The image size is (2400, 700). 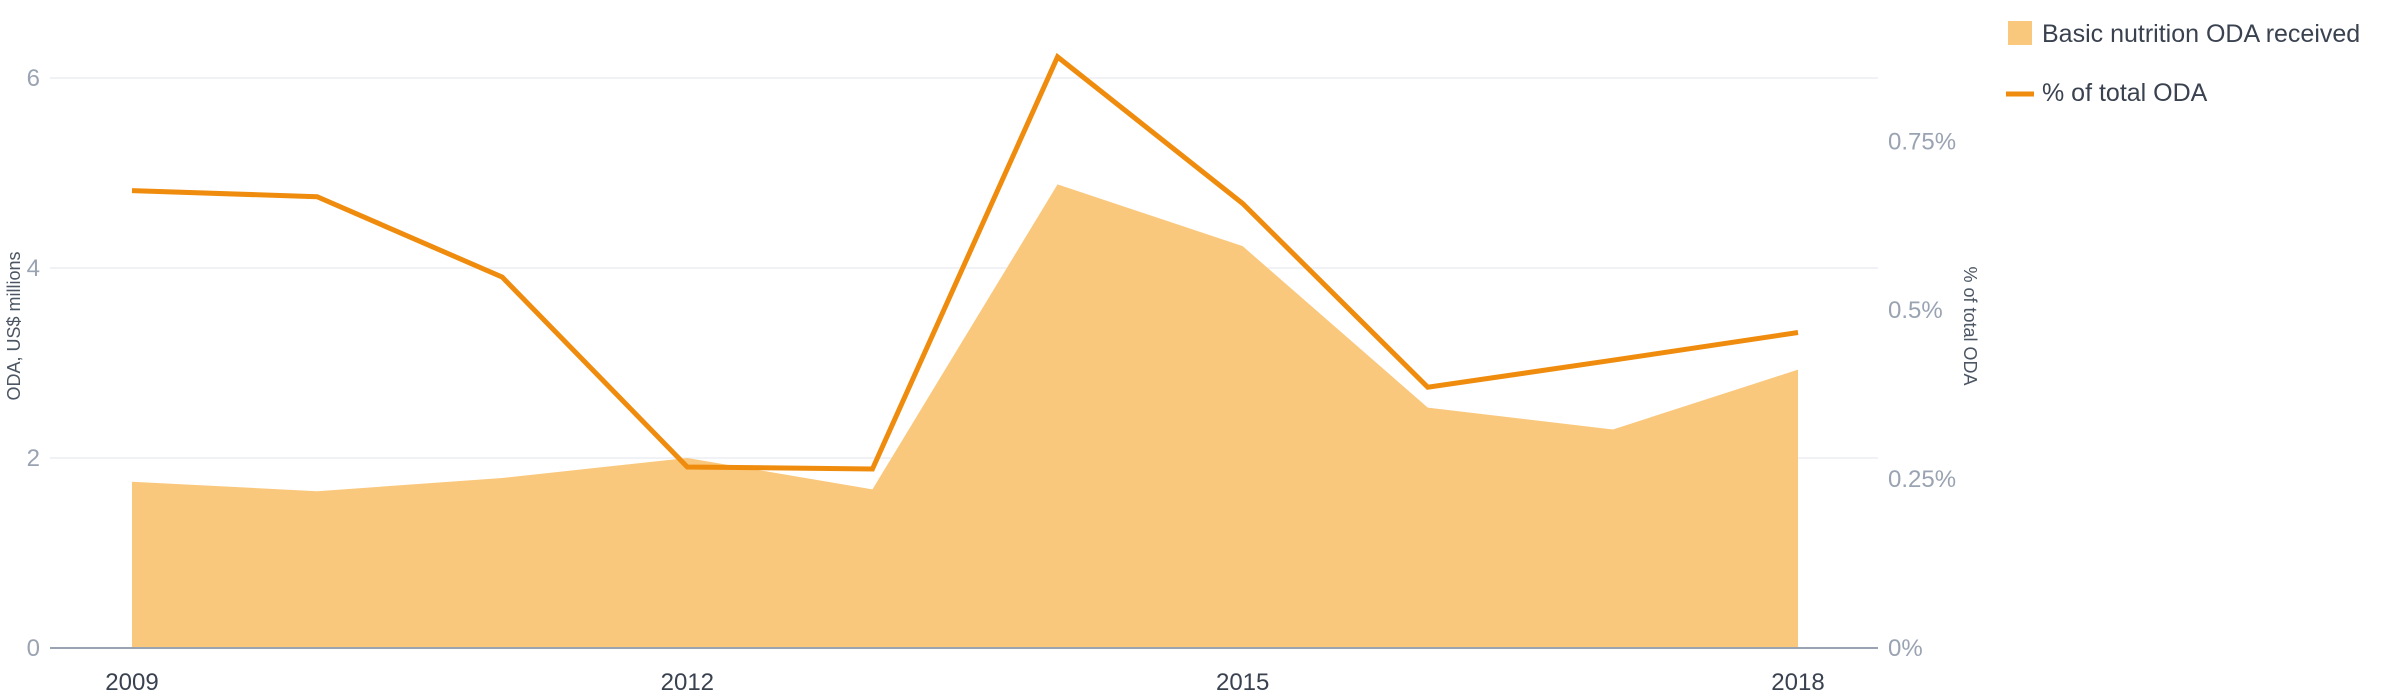 What do you see at coordinates (33, 78) in the screenshot?
I see `y-left-tick-label: 6` at bounding box center [33, 78].